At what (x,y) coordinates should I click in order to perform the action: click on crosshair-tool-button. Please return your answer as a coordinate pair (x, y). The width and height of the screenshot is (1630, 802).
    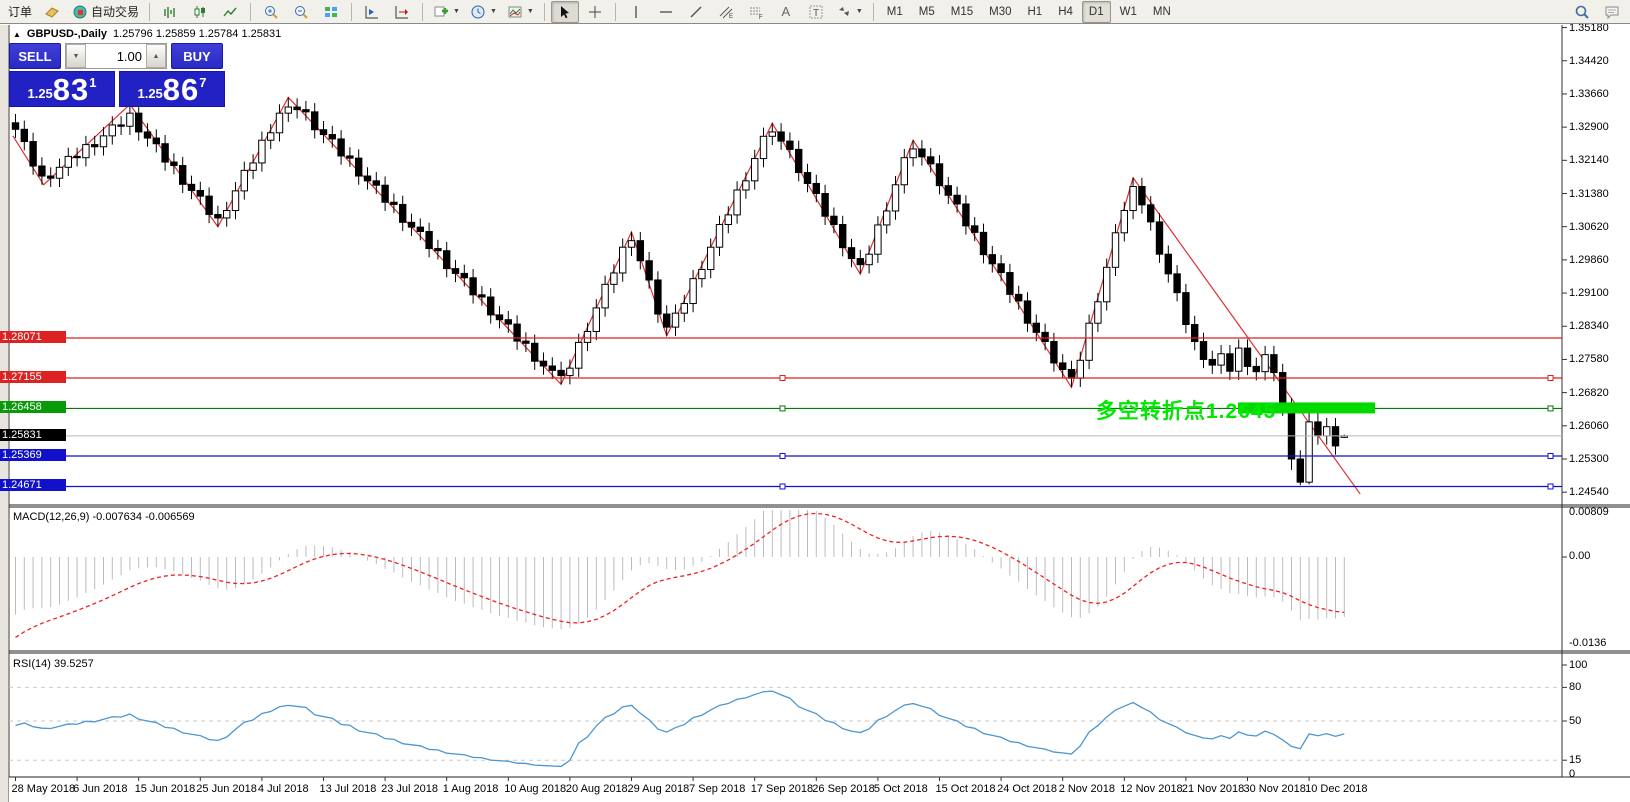
    Looking at the image, I should click on (595, 12).